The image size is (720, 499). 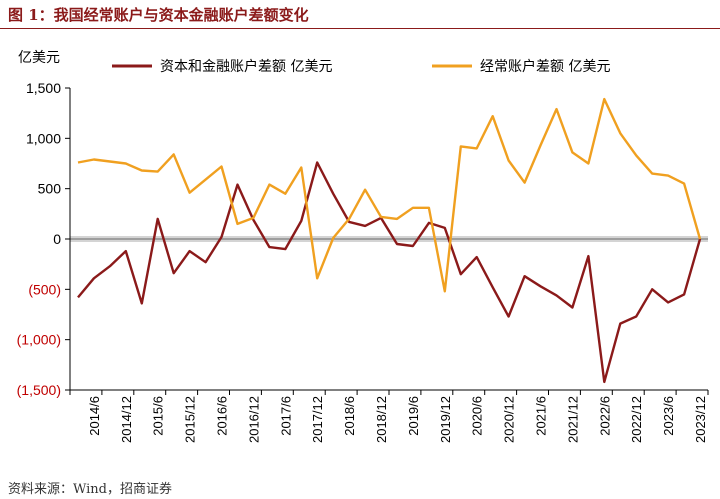 What do you see at coordinates (94, 416) in the screenshot?
I see `x-tick-label: 2014/6` at bounding box center [94, 416].